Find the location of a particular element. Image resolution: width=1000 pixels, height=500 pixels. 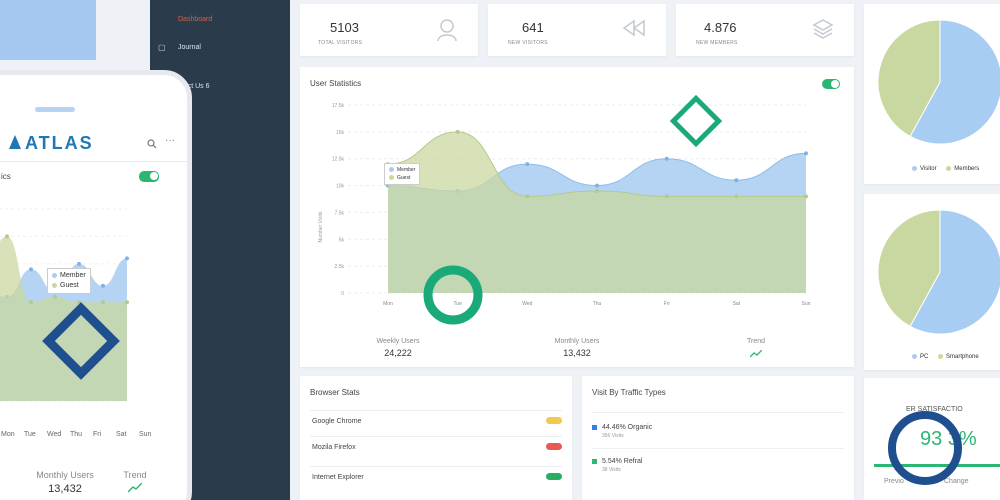

stat-value: 641 is located at coordinates (533, 27).